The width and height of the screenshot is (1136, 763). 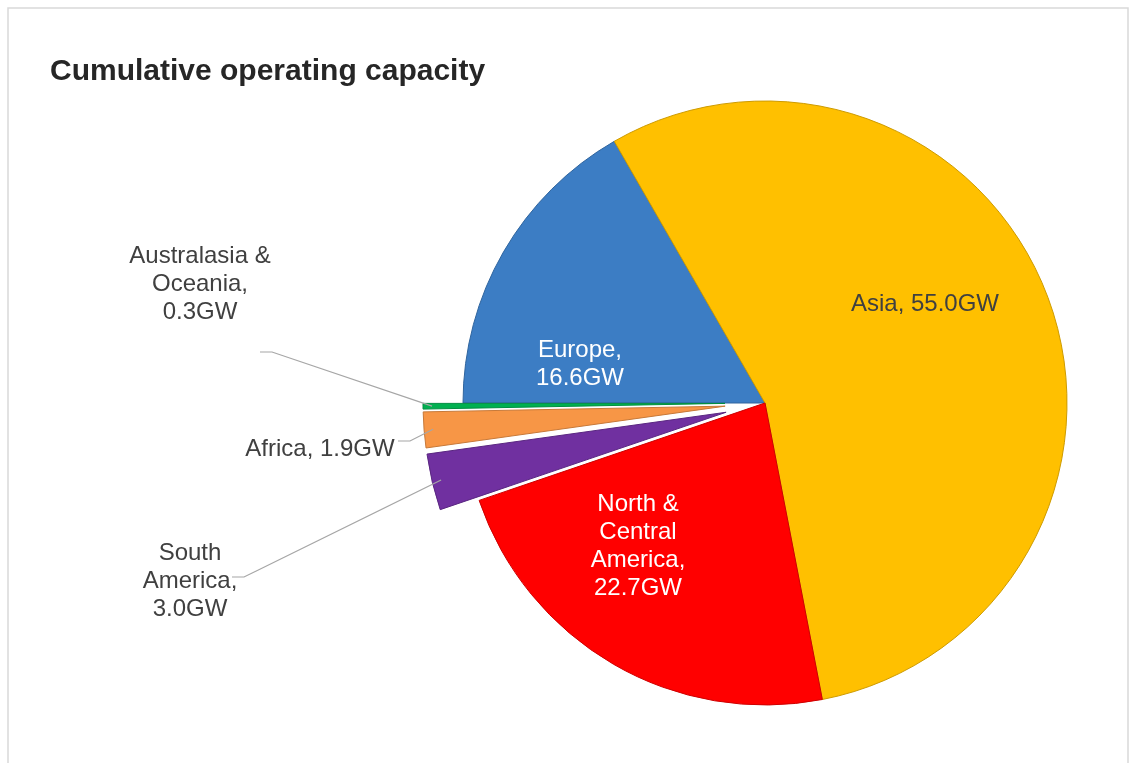 I want to click on slice-label: Australasia & Oceania, 0.3GW, so click(x=200, y=282).